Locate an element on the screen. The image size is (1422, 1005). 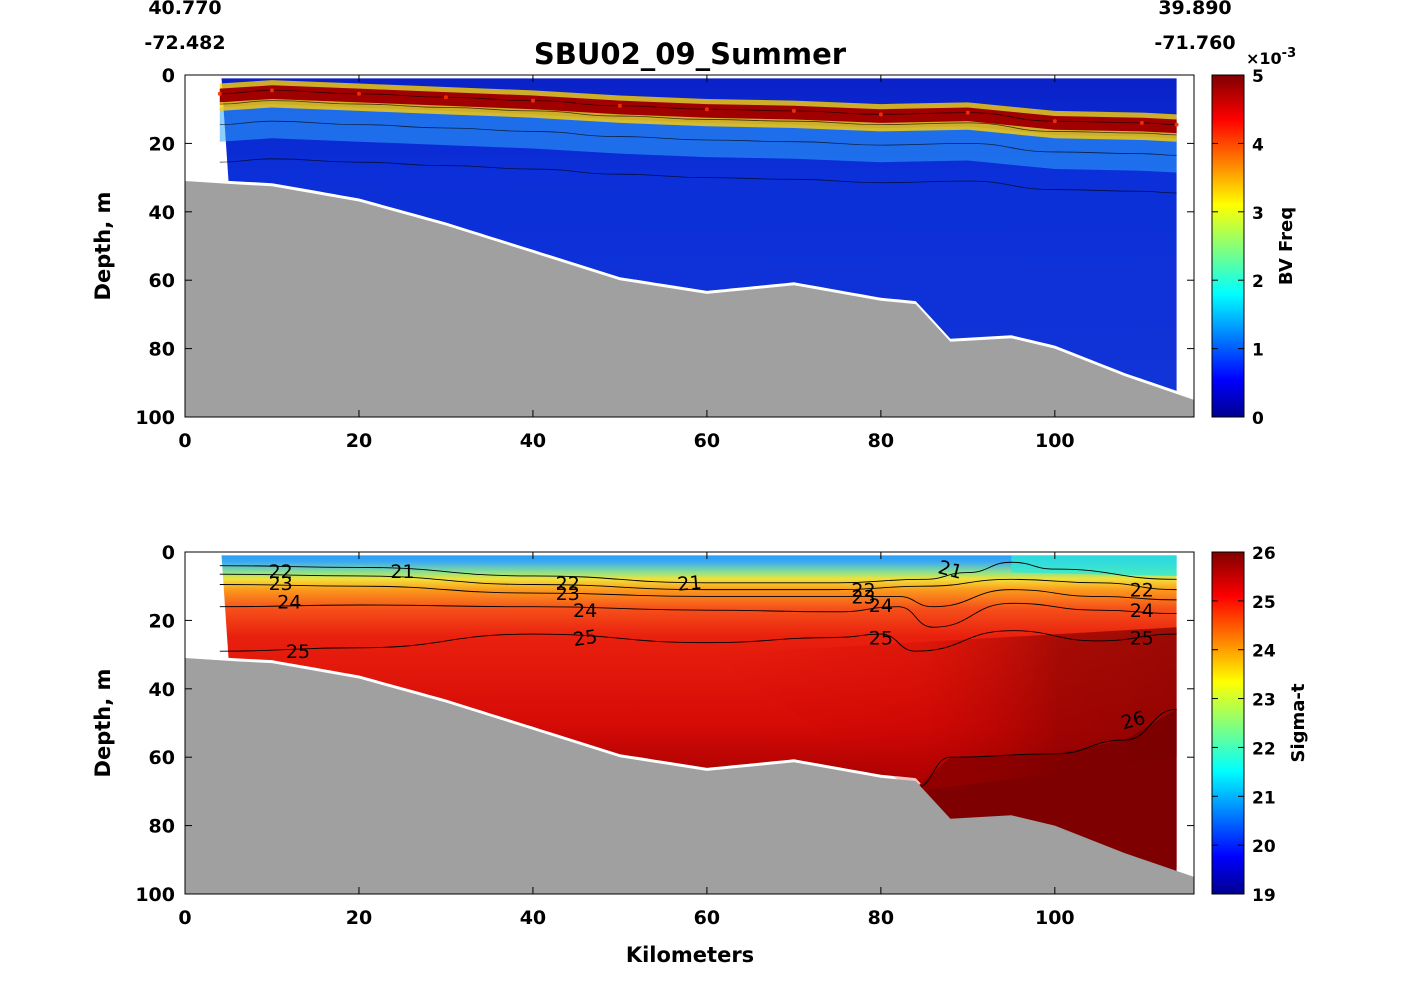
x-axis-label: Kilometers is located at coordinates (690, 955).